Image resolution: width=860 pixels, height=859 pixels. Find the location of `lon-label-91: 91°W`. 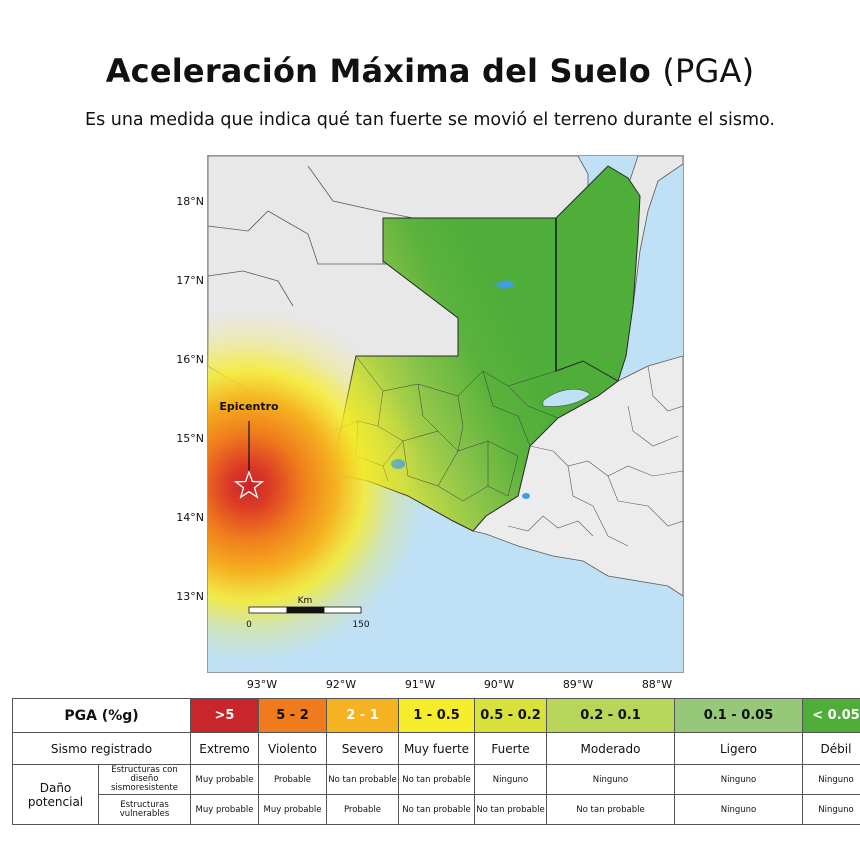

lon-label-91: 91°W is located at coordinates (420, 684).